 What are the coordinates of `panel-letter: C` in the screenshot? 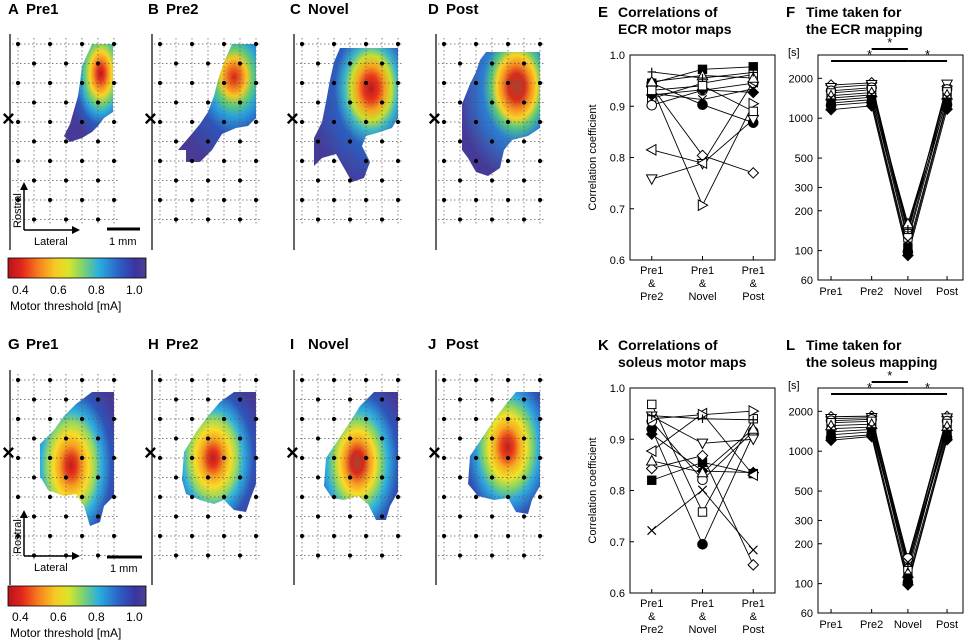 It's located at (295, 9).